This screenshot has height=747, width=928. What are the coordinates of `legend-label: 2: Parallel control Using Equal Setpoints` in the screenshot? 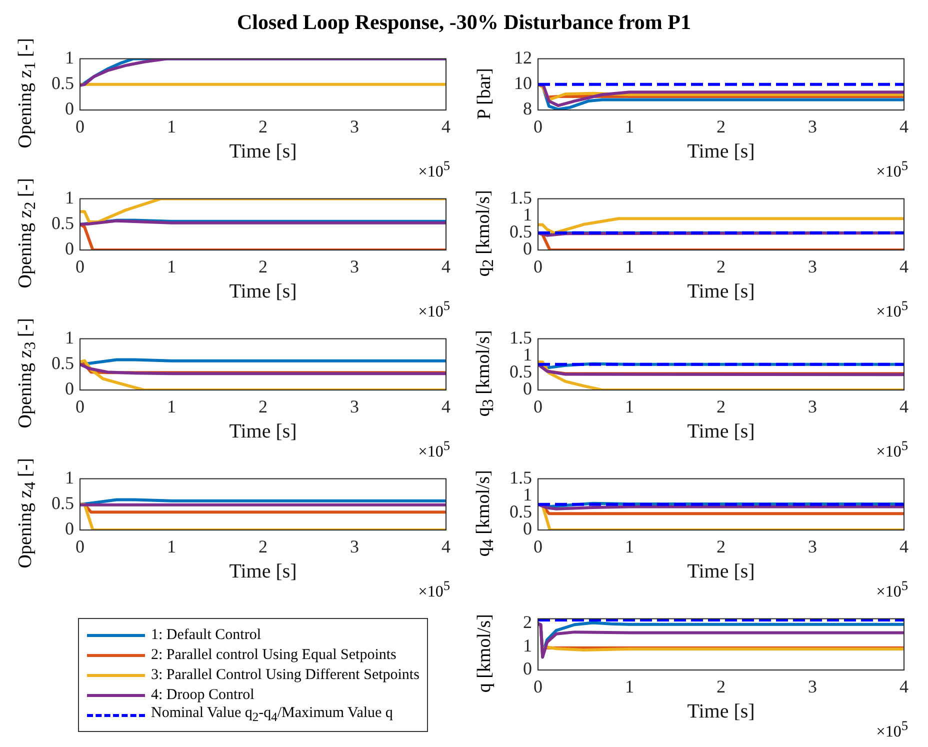 It's located at (273, 655).